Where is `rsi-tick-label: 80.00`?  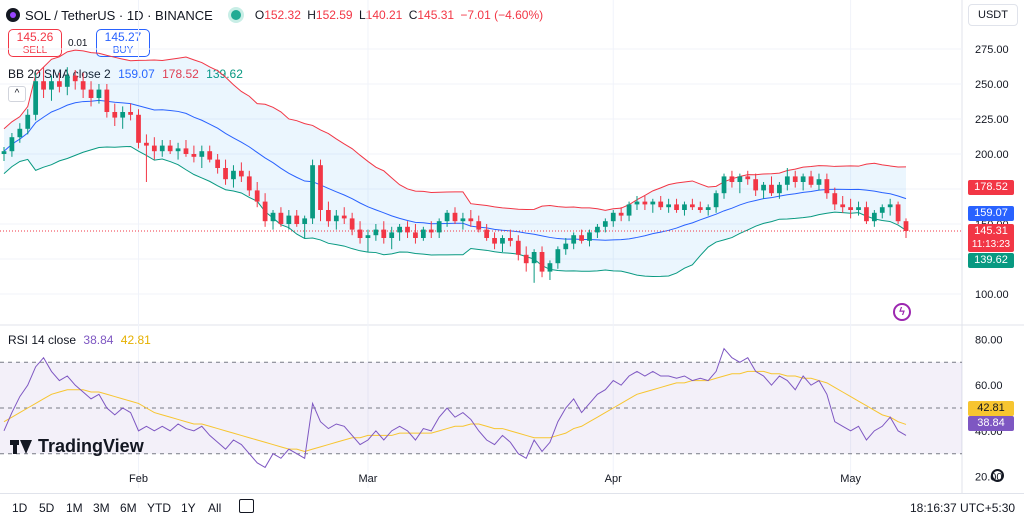
rsi-tick-label: 80.00 is located at coordinates (989, 340).